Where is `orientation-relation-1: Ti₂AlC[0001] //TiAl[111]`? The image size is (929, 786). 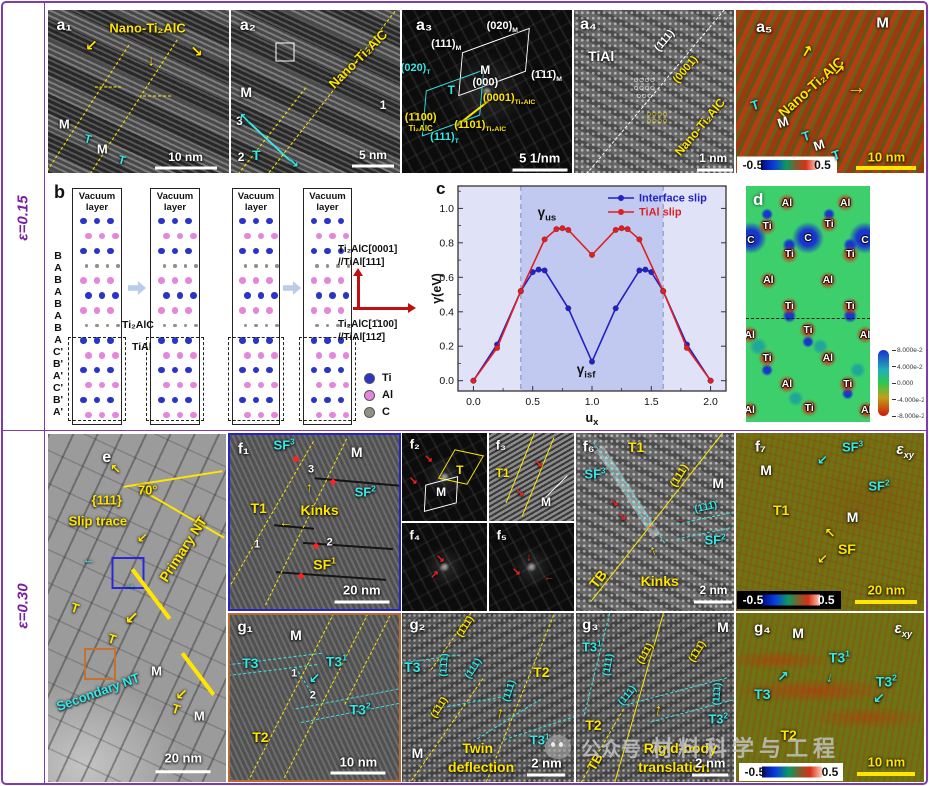 orientation-relation-1: Ti₂AlC[0001] //TiAl[111] is located at coordinates (384, 256).